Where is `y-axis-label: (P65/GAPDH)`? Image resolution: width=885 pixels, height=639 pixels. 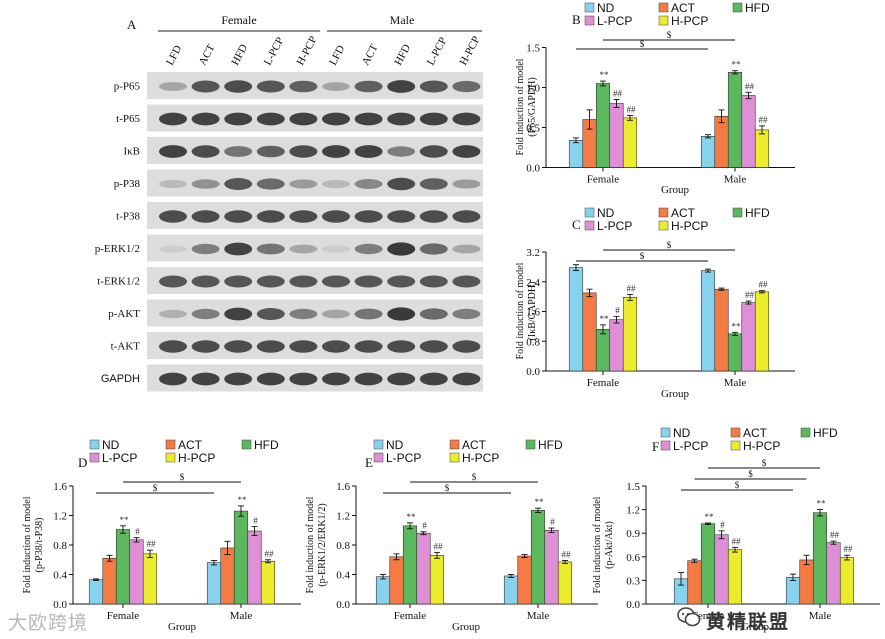
y-axis-label: (P65/GAPDH) is located at coordinates (532, 106).